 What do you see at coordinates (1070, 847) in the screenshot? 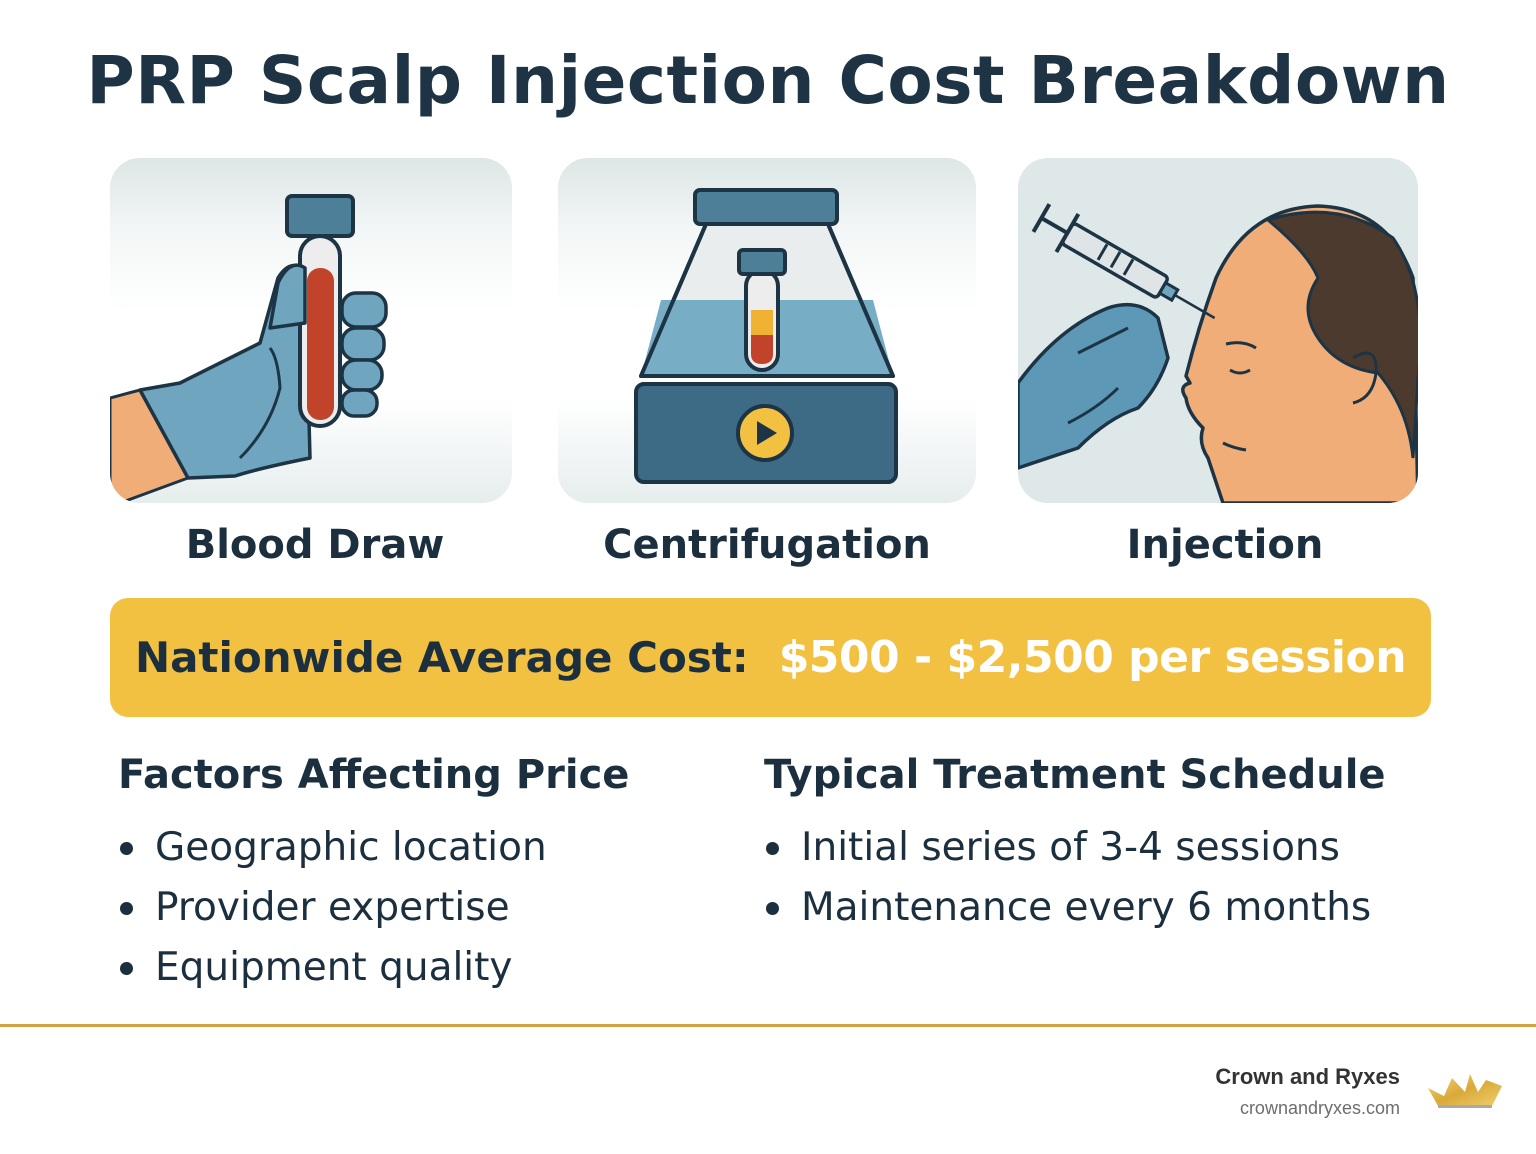
I see `list-item-text: Initial series of 3-4 sessions` at bounding box center [1070, 847].